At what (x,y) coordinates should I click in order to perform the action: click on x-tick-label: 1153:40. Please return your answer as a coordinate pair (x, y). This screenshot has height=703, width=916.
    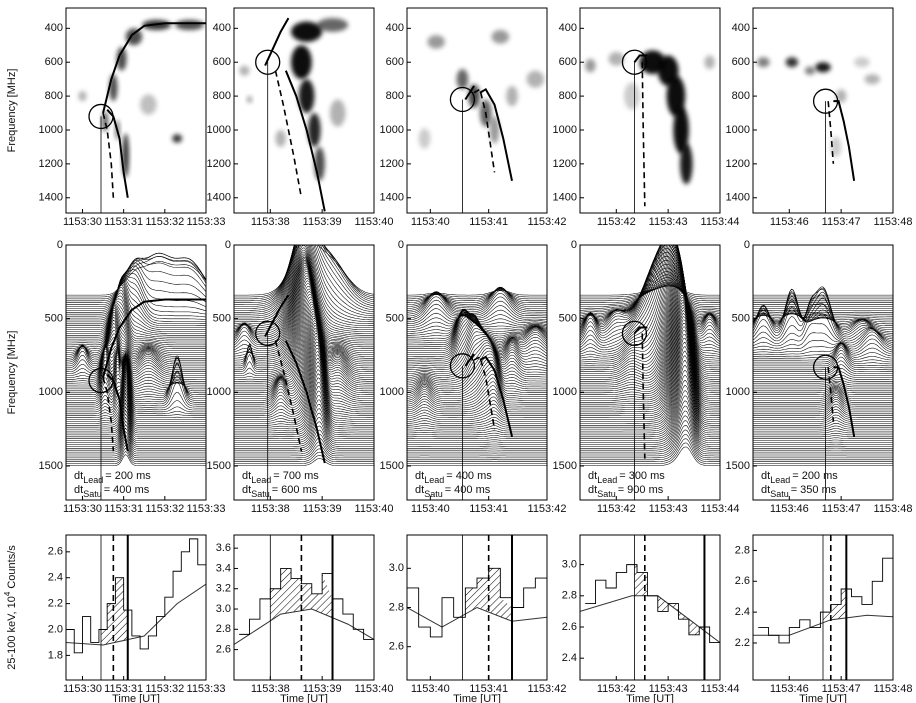
    Looking at the image, I should click on (374, 222).